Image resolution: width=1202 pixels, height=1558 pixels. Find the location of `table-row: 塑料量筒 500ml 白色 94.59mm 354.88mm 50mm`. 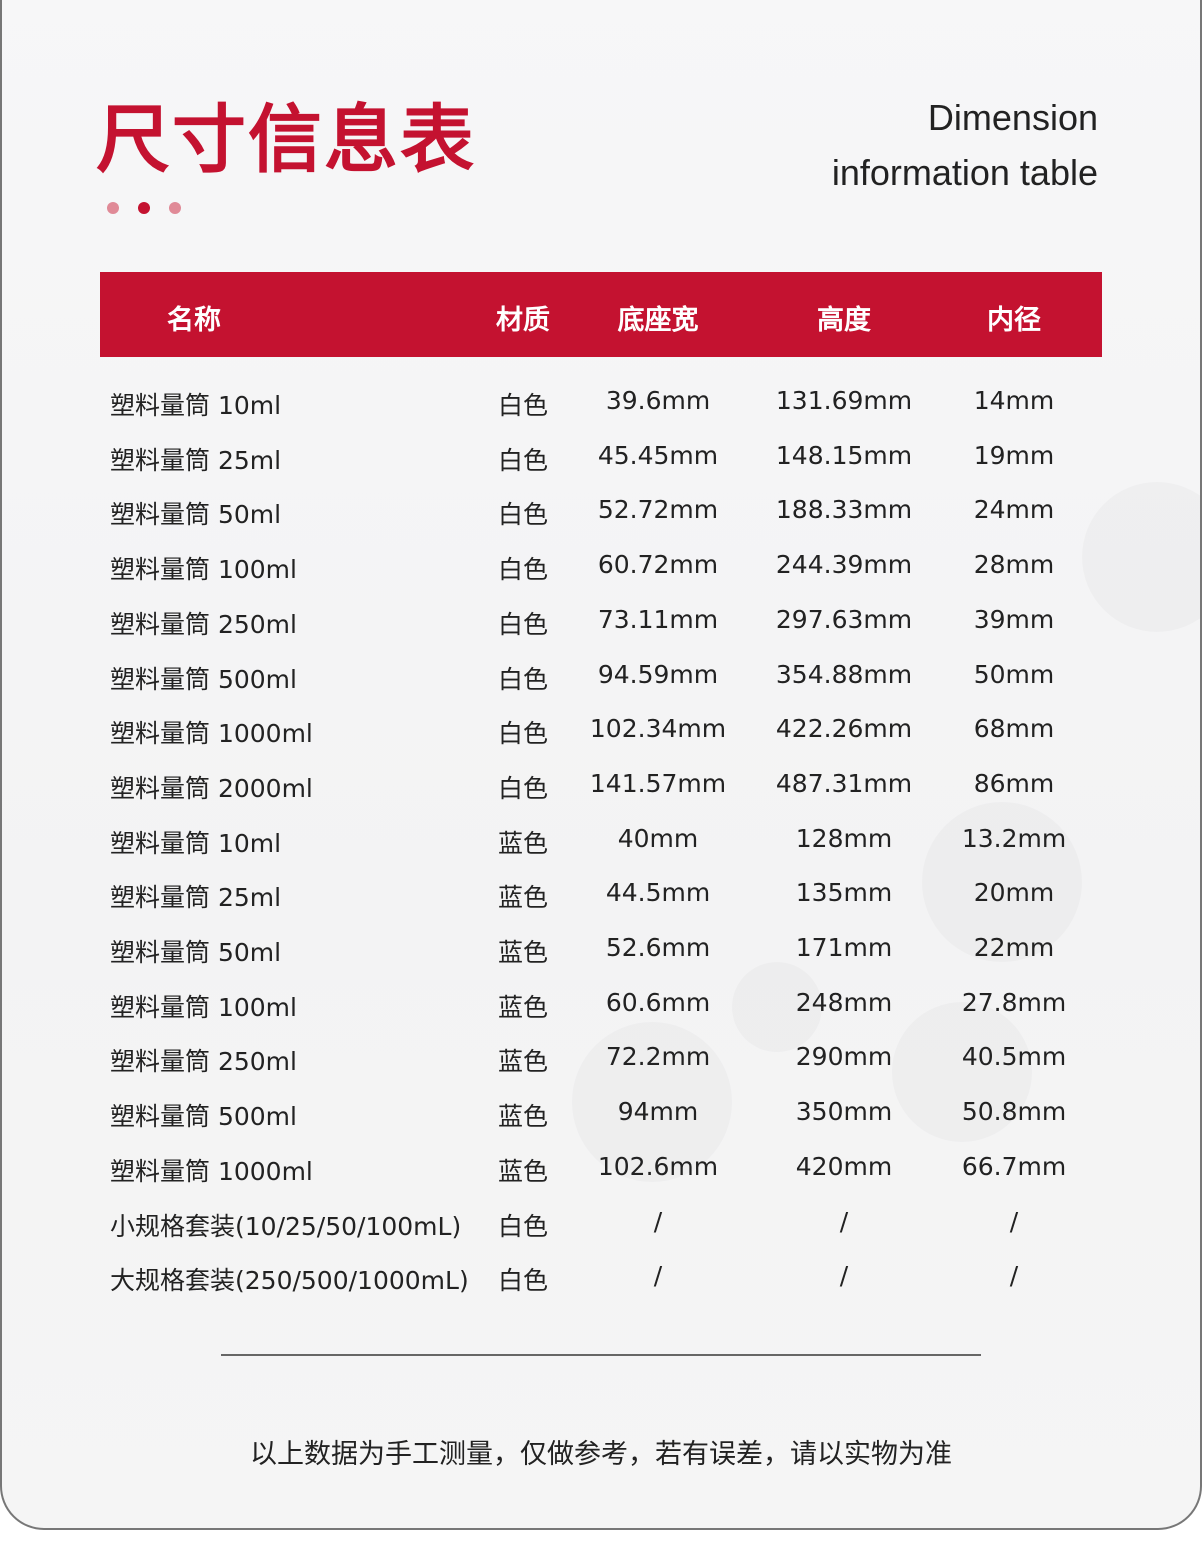

table-row: 塑料量筒 500ml 白色 94.59mm 354.88mm 50mm is located at coordinates (601, 673).